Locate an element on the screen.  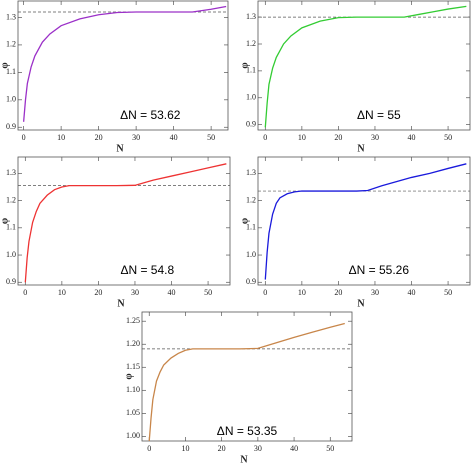
annotation: ΔN = 55 is located at coordinates (379, 115).